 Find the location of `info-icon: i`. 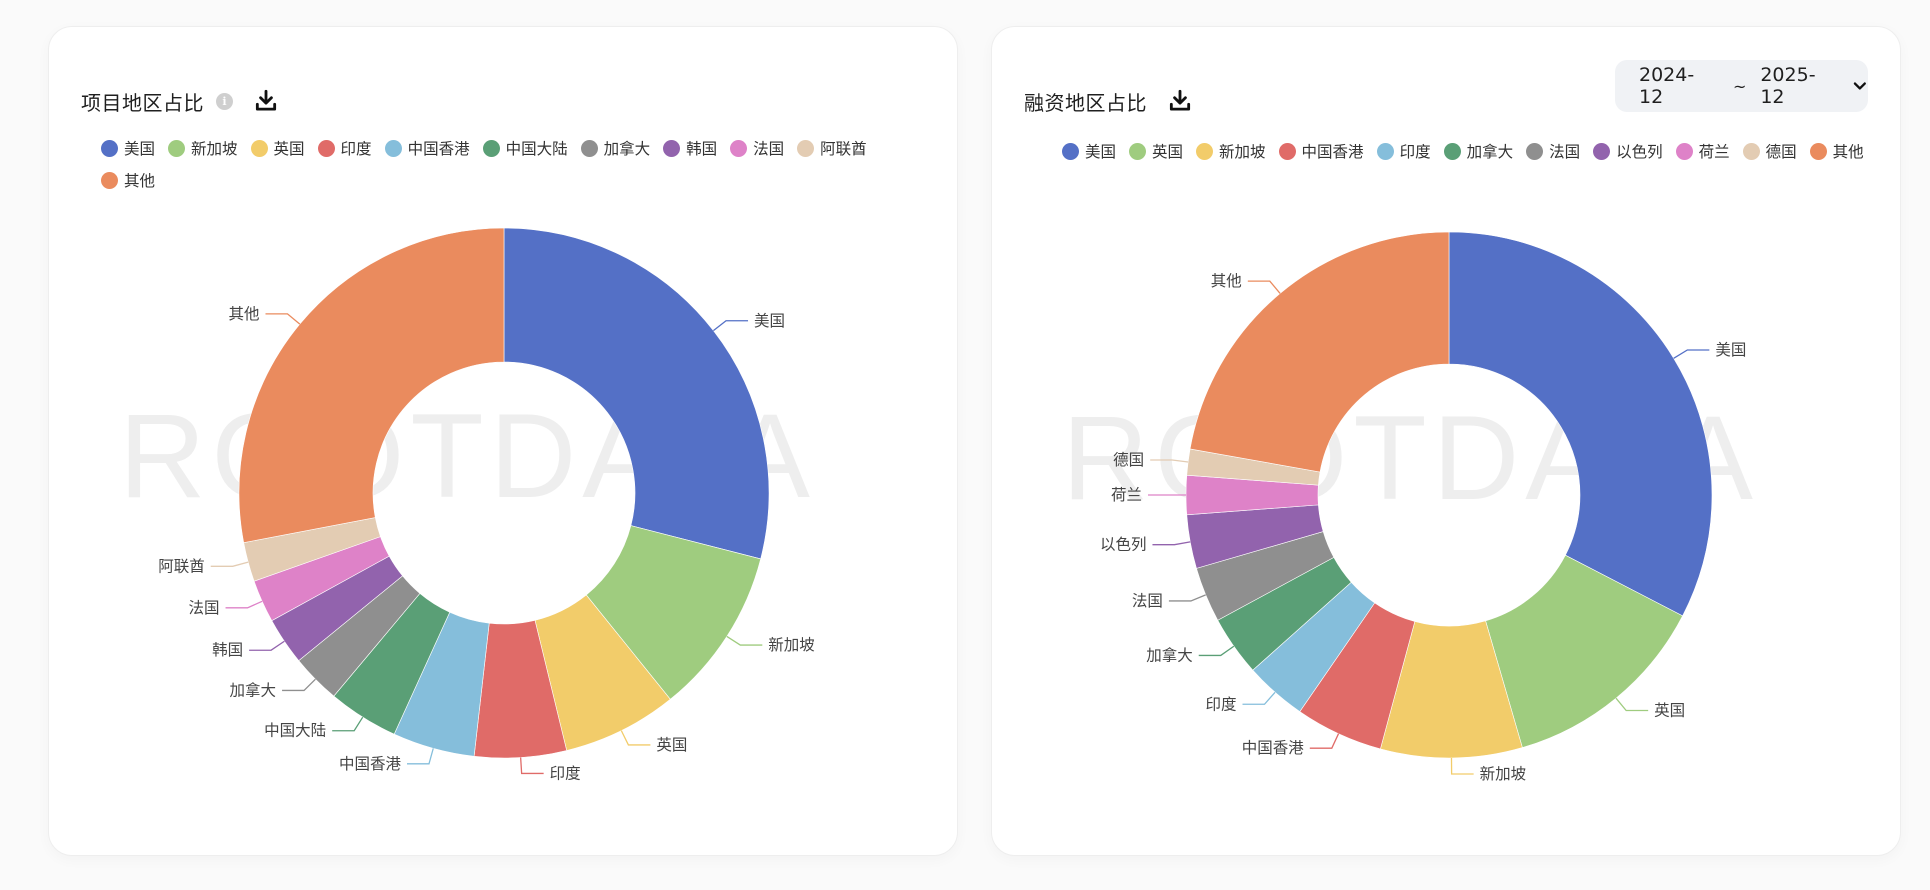

info-icon: i is located at coordinates (224, 101).